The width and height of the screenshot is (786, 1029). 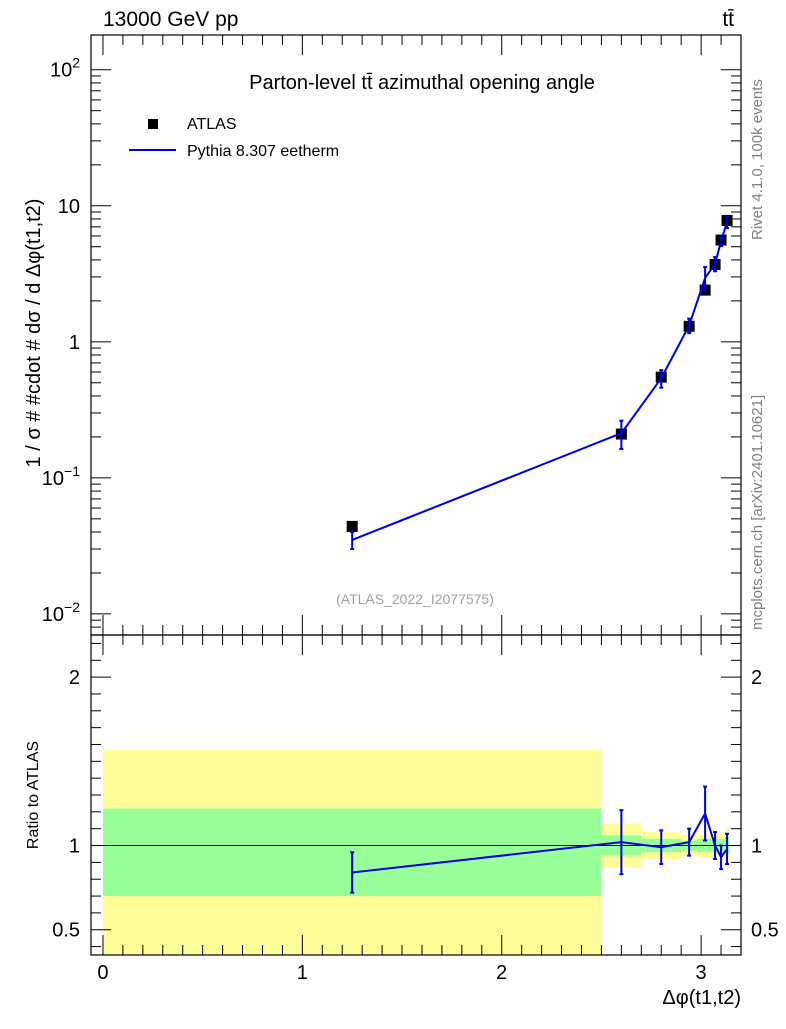 I want to click on ratio-y-tick-label: 1, so click(x=74, y=847).